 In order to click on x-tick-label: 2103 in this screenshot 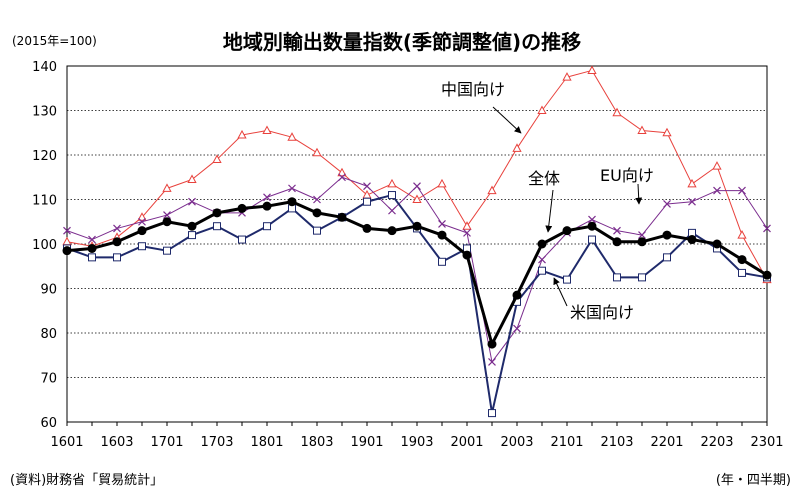, I will do `click(616, 442)`.